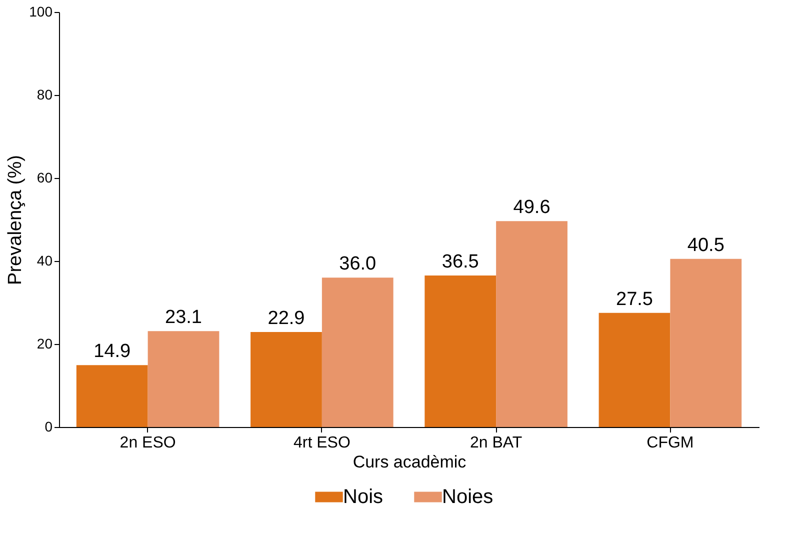 This screenshot has height=533, width=799. What do you see at coordinates (670, 443) in the screenshot?
I see `x-tick-label: CFGM` at bounding box center [670, 443].